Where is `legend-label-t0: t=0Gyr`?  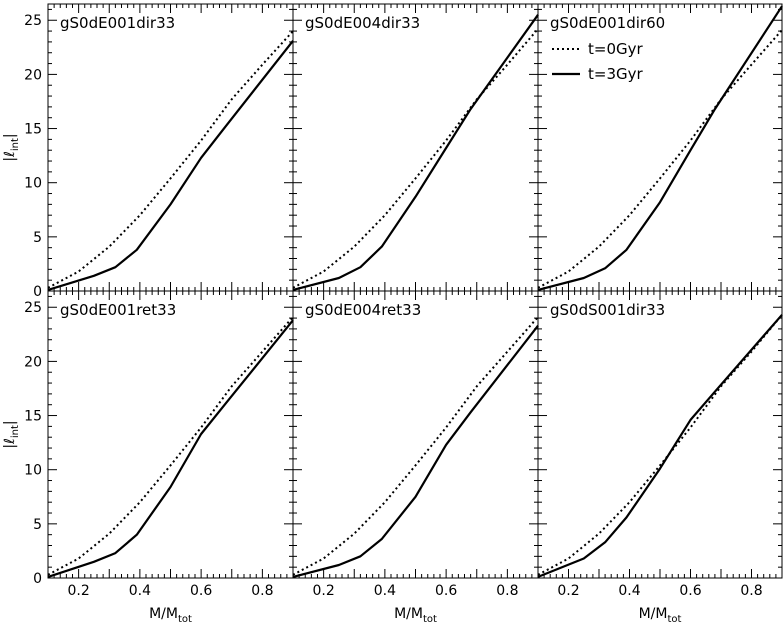 legend-label-t0: t=0Gyr is located at coordinates (615, 49).